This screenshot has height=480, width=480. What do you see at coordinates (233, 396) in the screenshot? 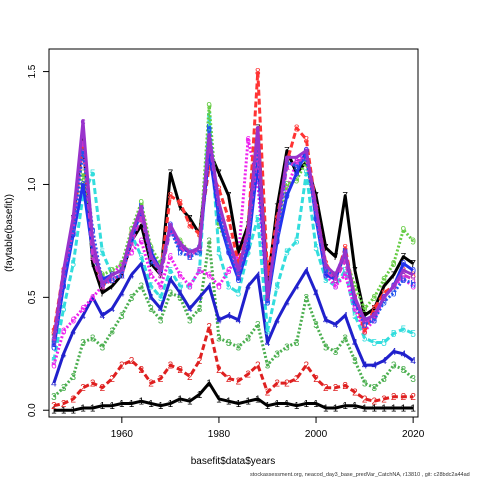
I see `series-line` at bounding box center [233, 396].